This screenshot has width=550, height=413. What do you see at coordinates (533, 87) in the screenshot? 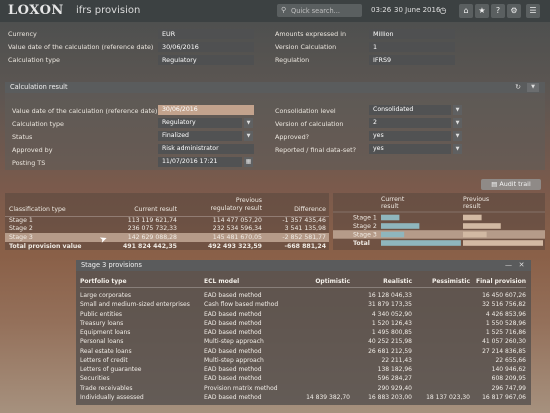
I see `collapse-icon: ▼` at bounding box center [533, 87].